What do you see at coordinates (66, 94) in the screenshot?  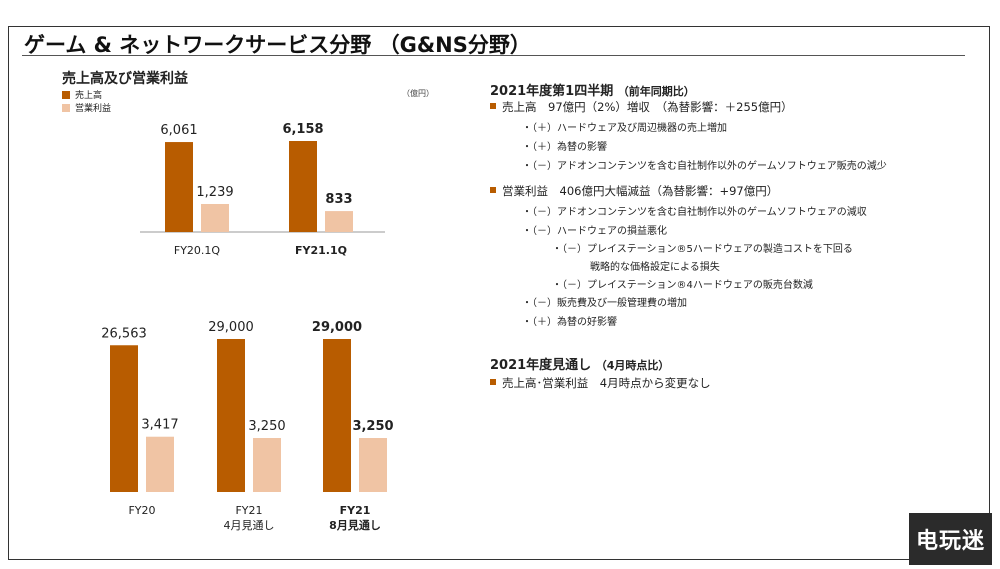 I see `legend-swatch-sales` at bounding box center [66, 94].